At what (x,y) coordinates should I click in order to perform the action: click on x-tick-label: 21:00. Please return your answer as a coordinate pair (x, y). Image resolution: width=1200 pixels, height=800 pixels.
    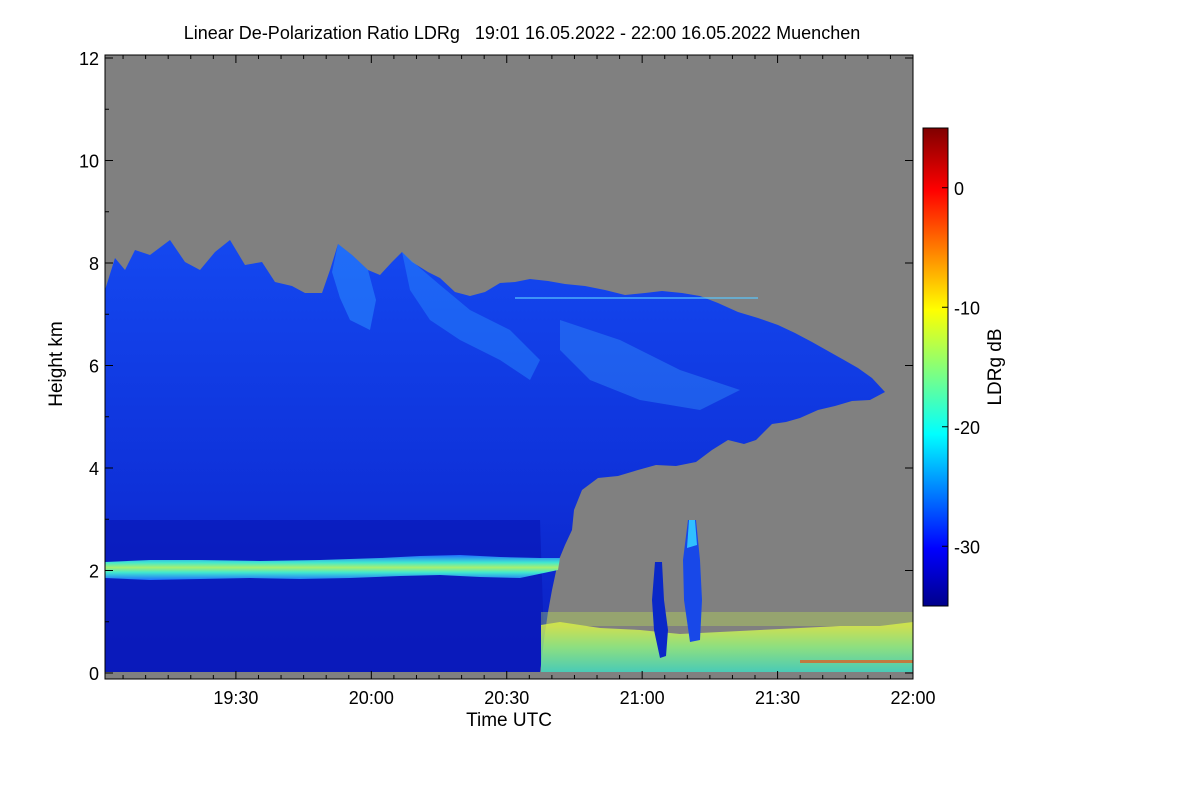
    Looking at the image, I should click on (642, 698).